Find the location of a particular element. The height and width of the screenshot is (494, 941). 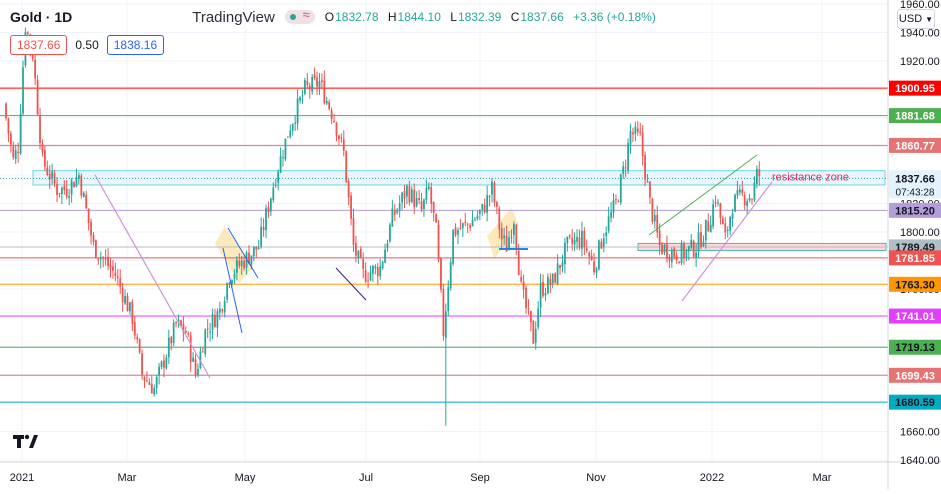

trendline-descending is located at coordinates (152, 276).